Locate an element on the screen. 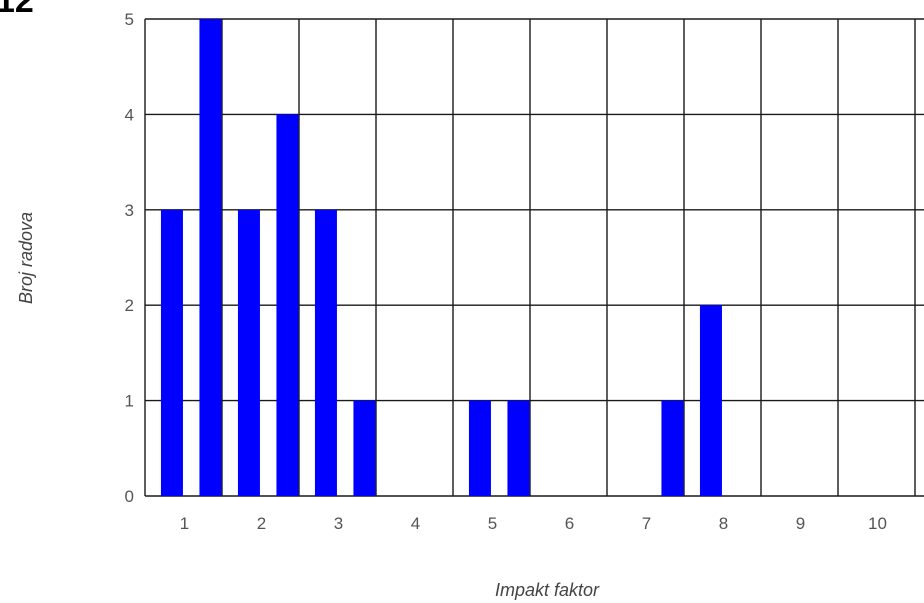 The width and height of the screenshot is (924, 603). x-tick-label: 2 is located at coordinates (261, 523).